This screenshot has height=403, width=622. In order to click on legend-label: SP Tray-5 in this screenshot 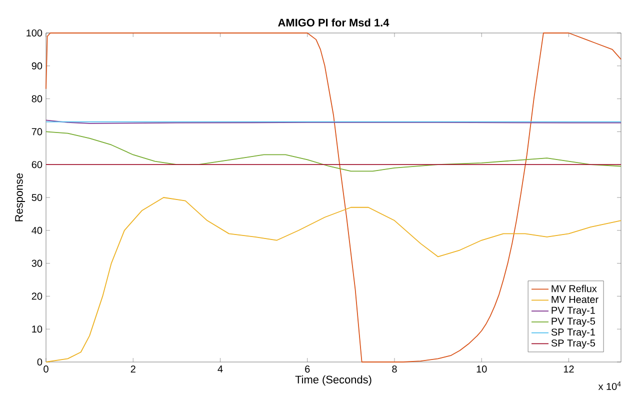, I will do `click(573, 344)`.